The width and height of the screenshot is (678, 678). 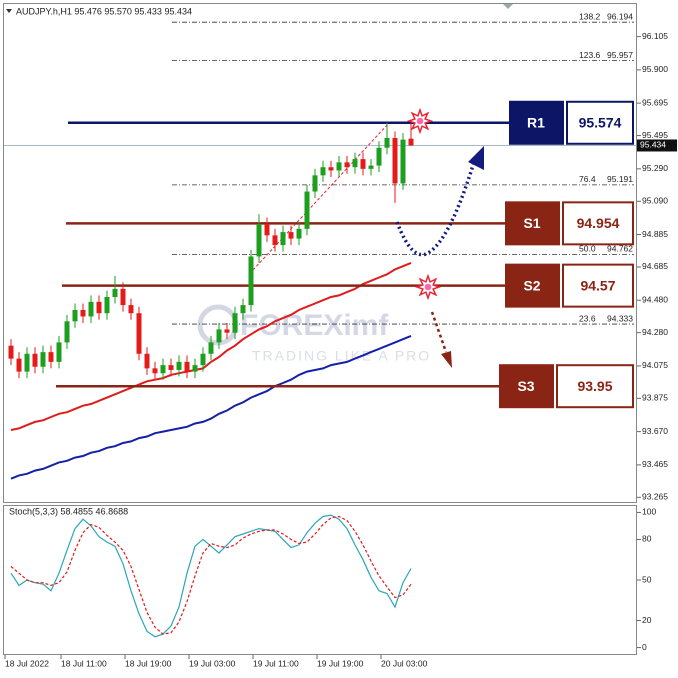 I want to click on stoch-title: Stoch(5,3,3) 58.4855 46.8688, so click(x=68, y=511).